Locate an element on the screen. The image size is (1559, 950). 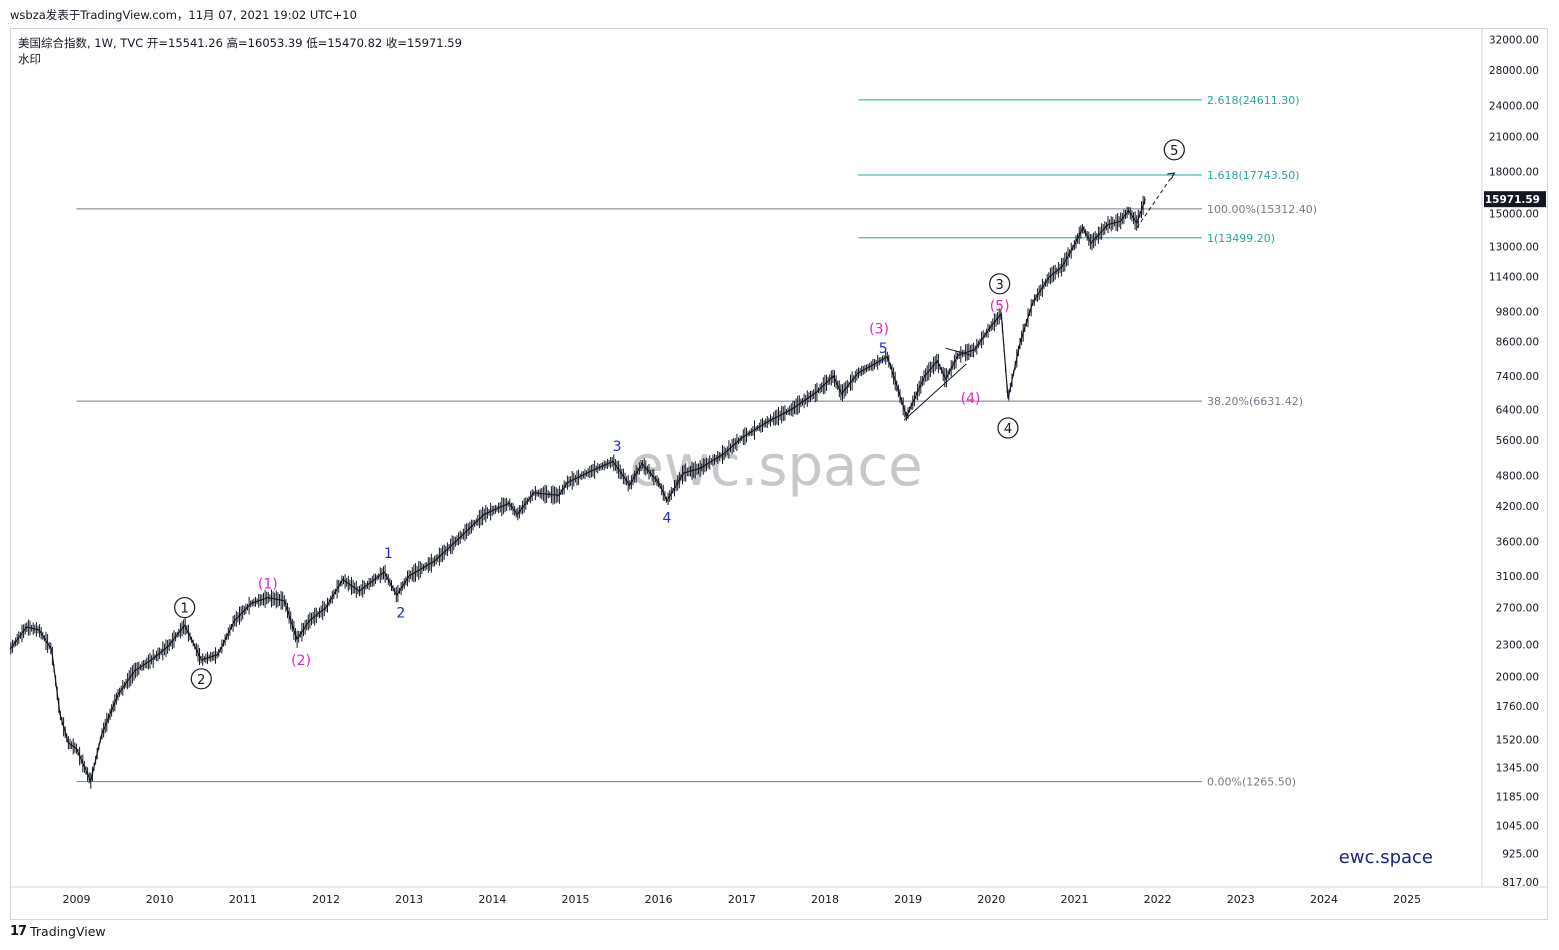
last-price-label: 15971.59 is located at coordinates (1512, 200).